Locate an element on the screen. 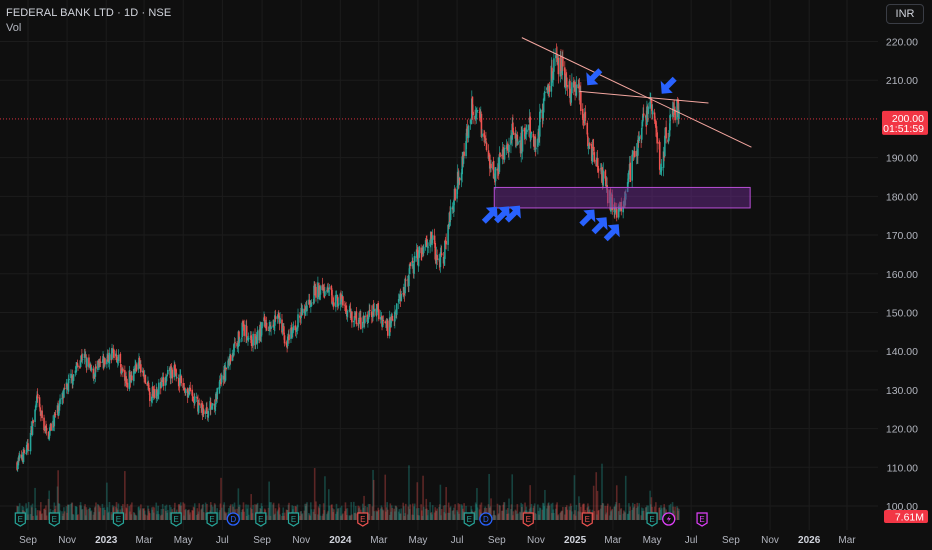 The width and height of the screenshot is (932, 550). support-zone-rect is located at coordinates (622, 197).